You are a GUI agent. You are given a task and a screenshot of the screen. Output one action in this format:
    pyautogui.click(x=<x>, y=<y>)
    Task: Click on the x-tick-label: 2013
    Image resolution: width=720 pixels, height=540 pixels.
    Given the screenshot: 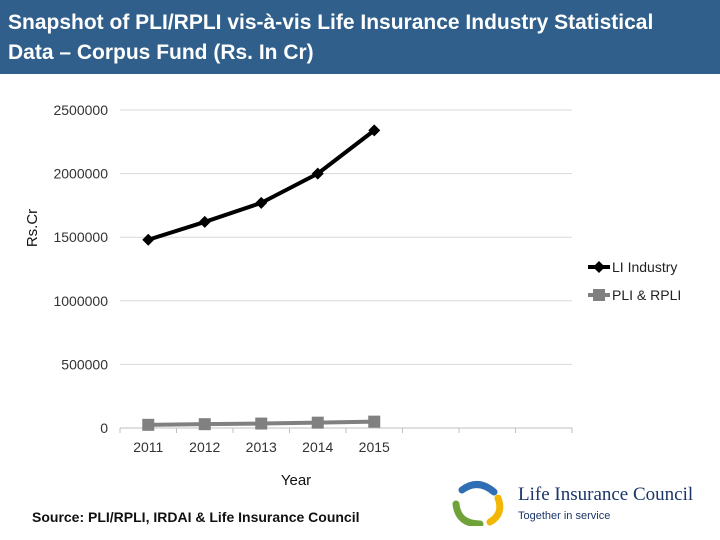 What is the action you would take?
    pyautogui.click(x=261, y=447)
    